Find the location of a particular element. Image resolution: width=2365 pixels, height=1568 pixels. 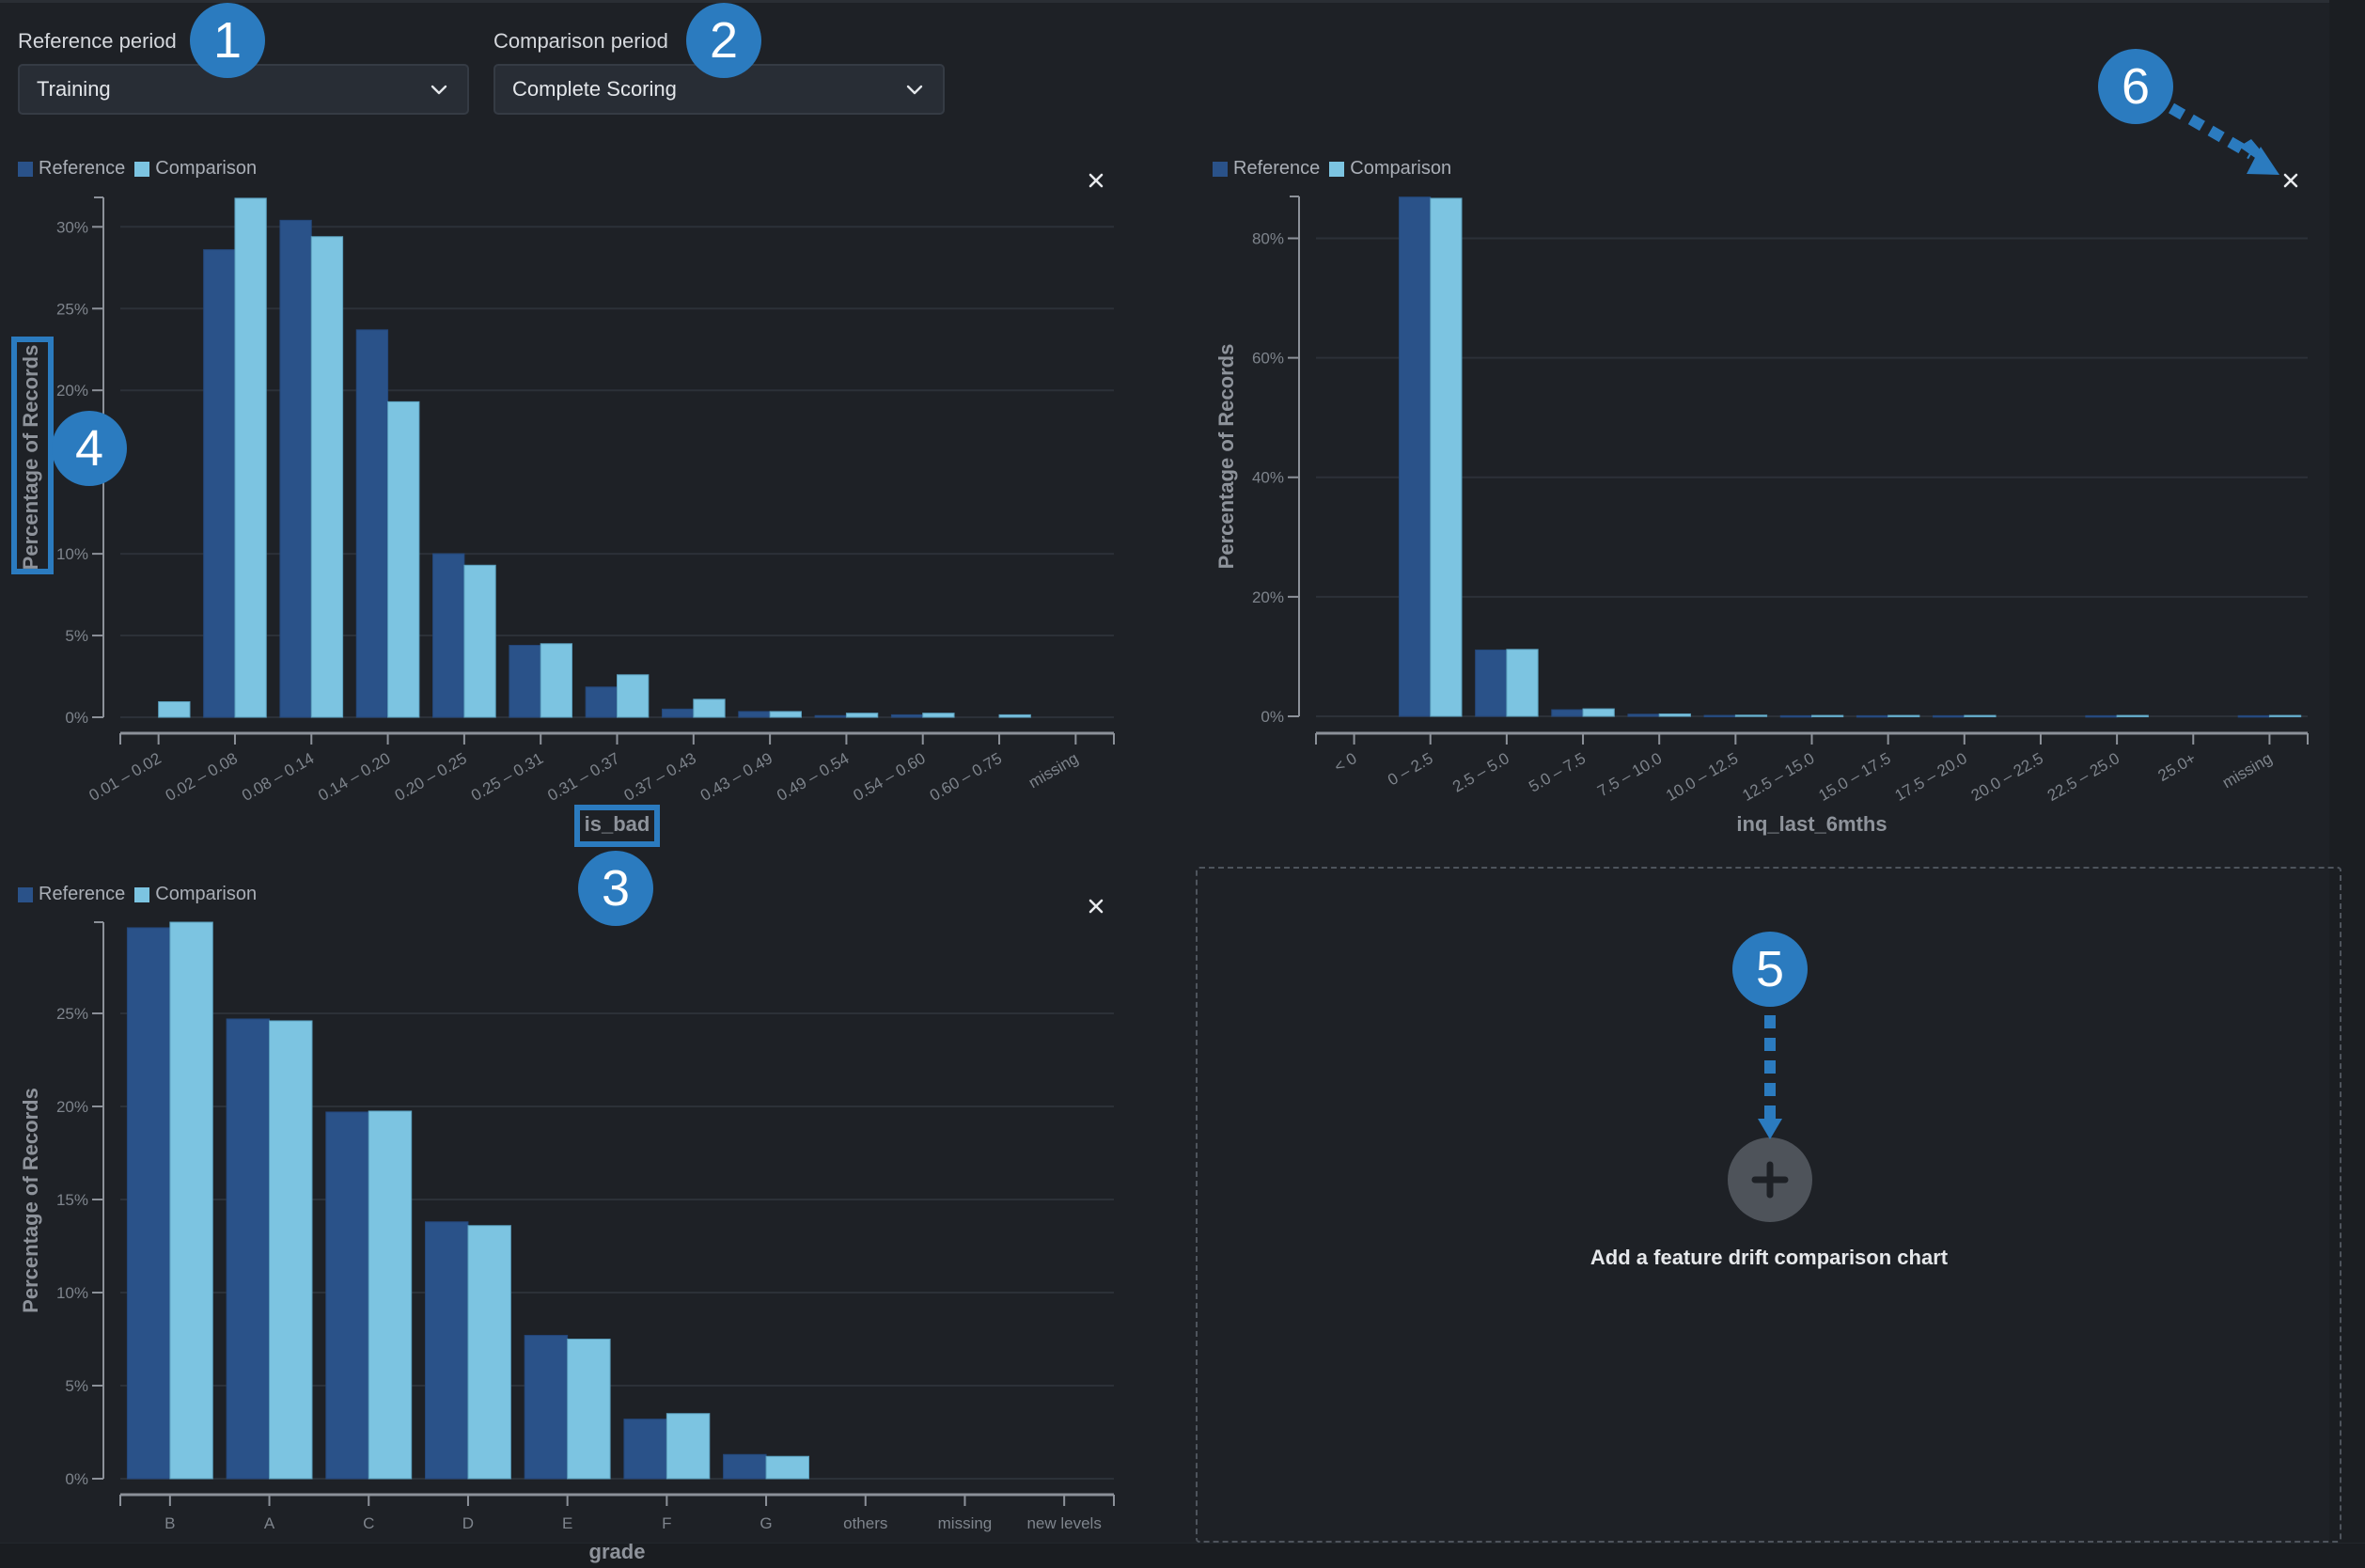

x-tick-label: G is located at coordinates (766, 1523).